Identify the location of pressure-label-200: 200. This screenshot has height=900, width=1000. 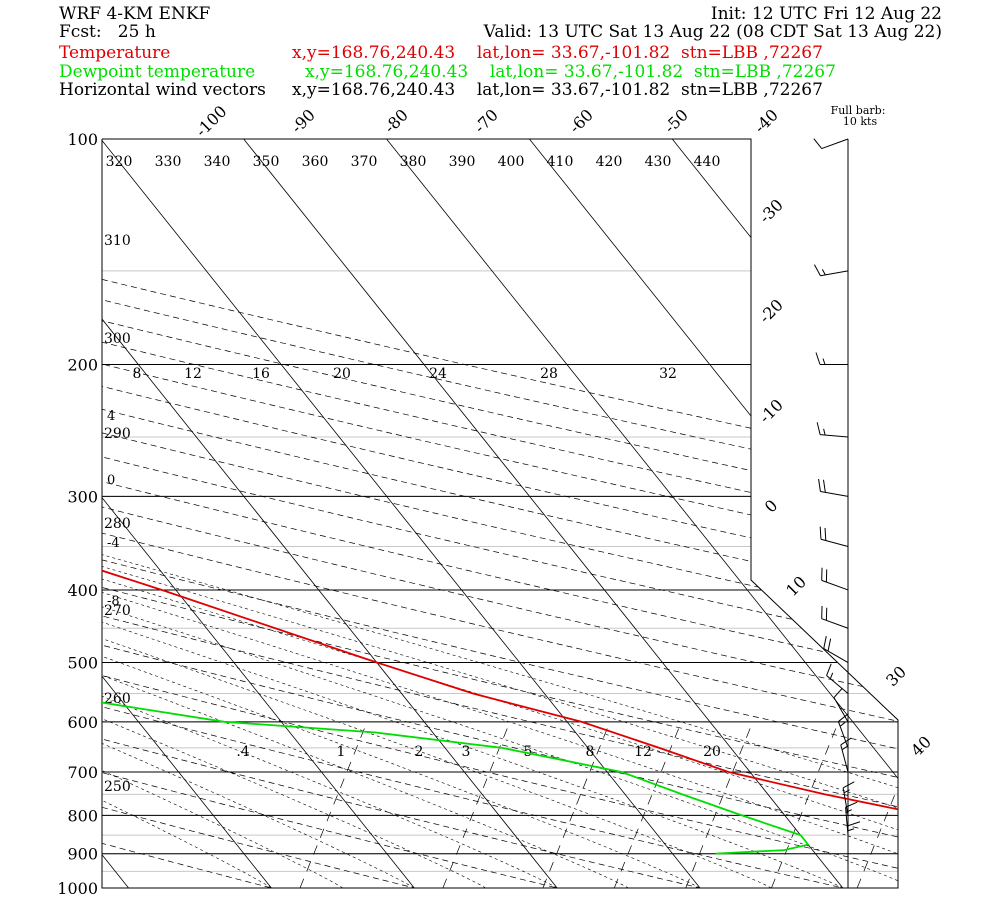
(82, 364).